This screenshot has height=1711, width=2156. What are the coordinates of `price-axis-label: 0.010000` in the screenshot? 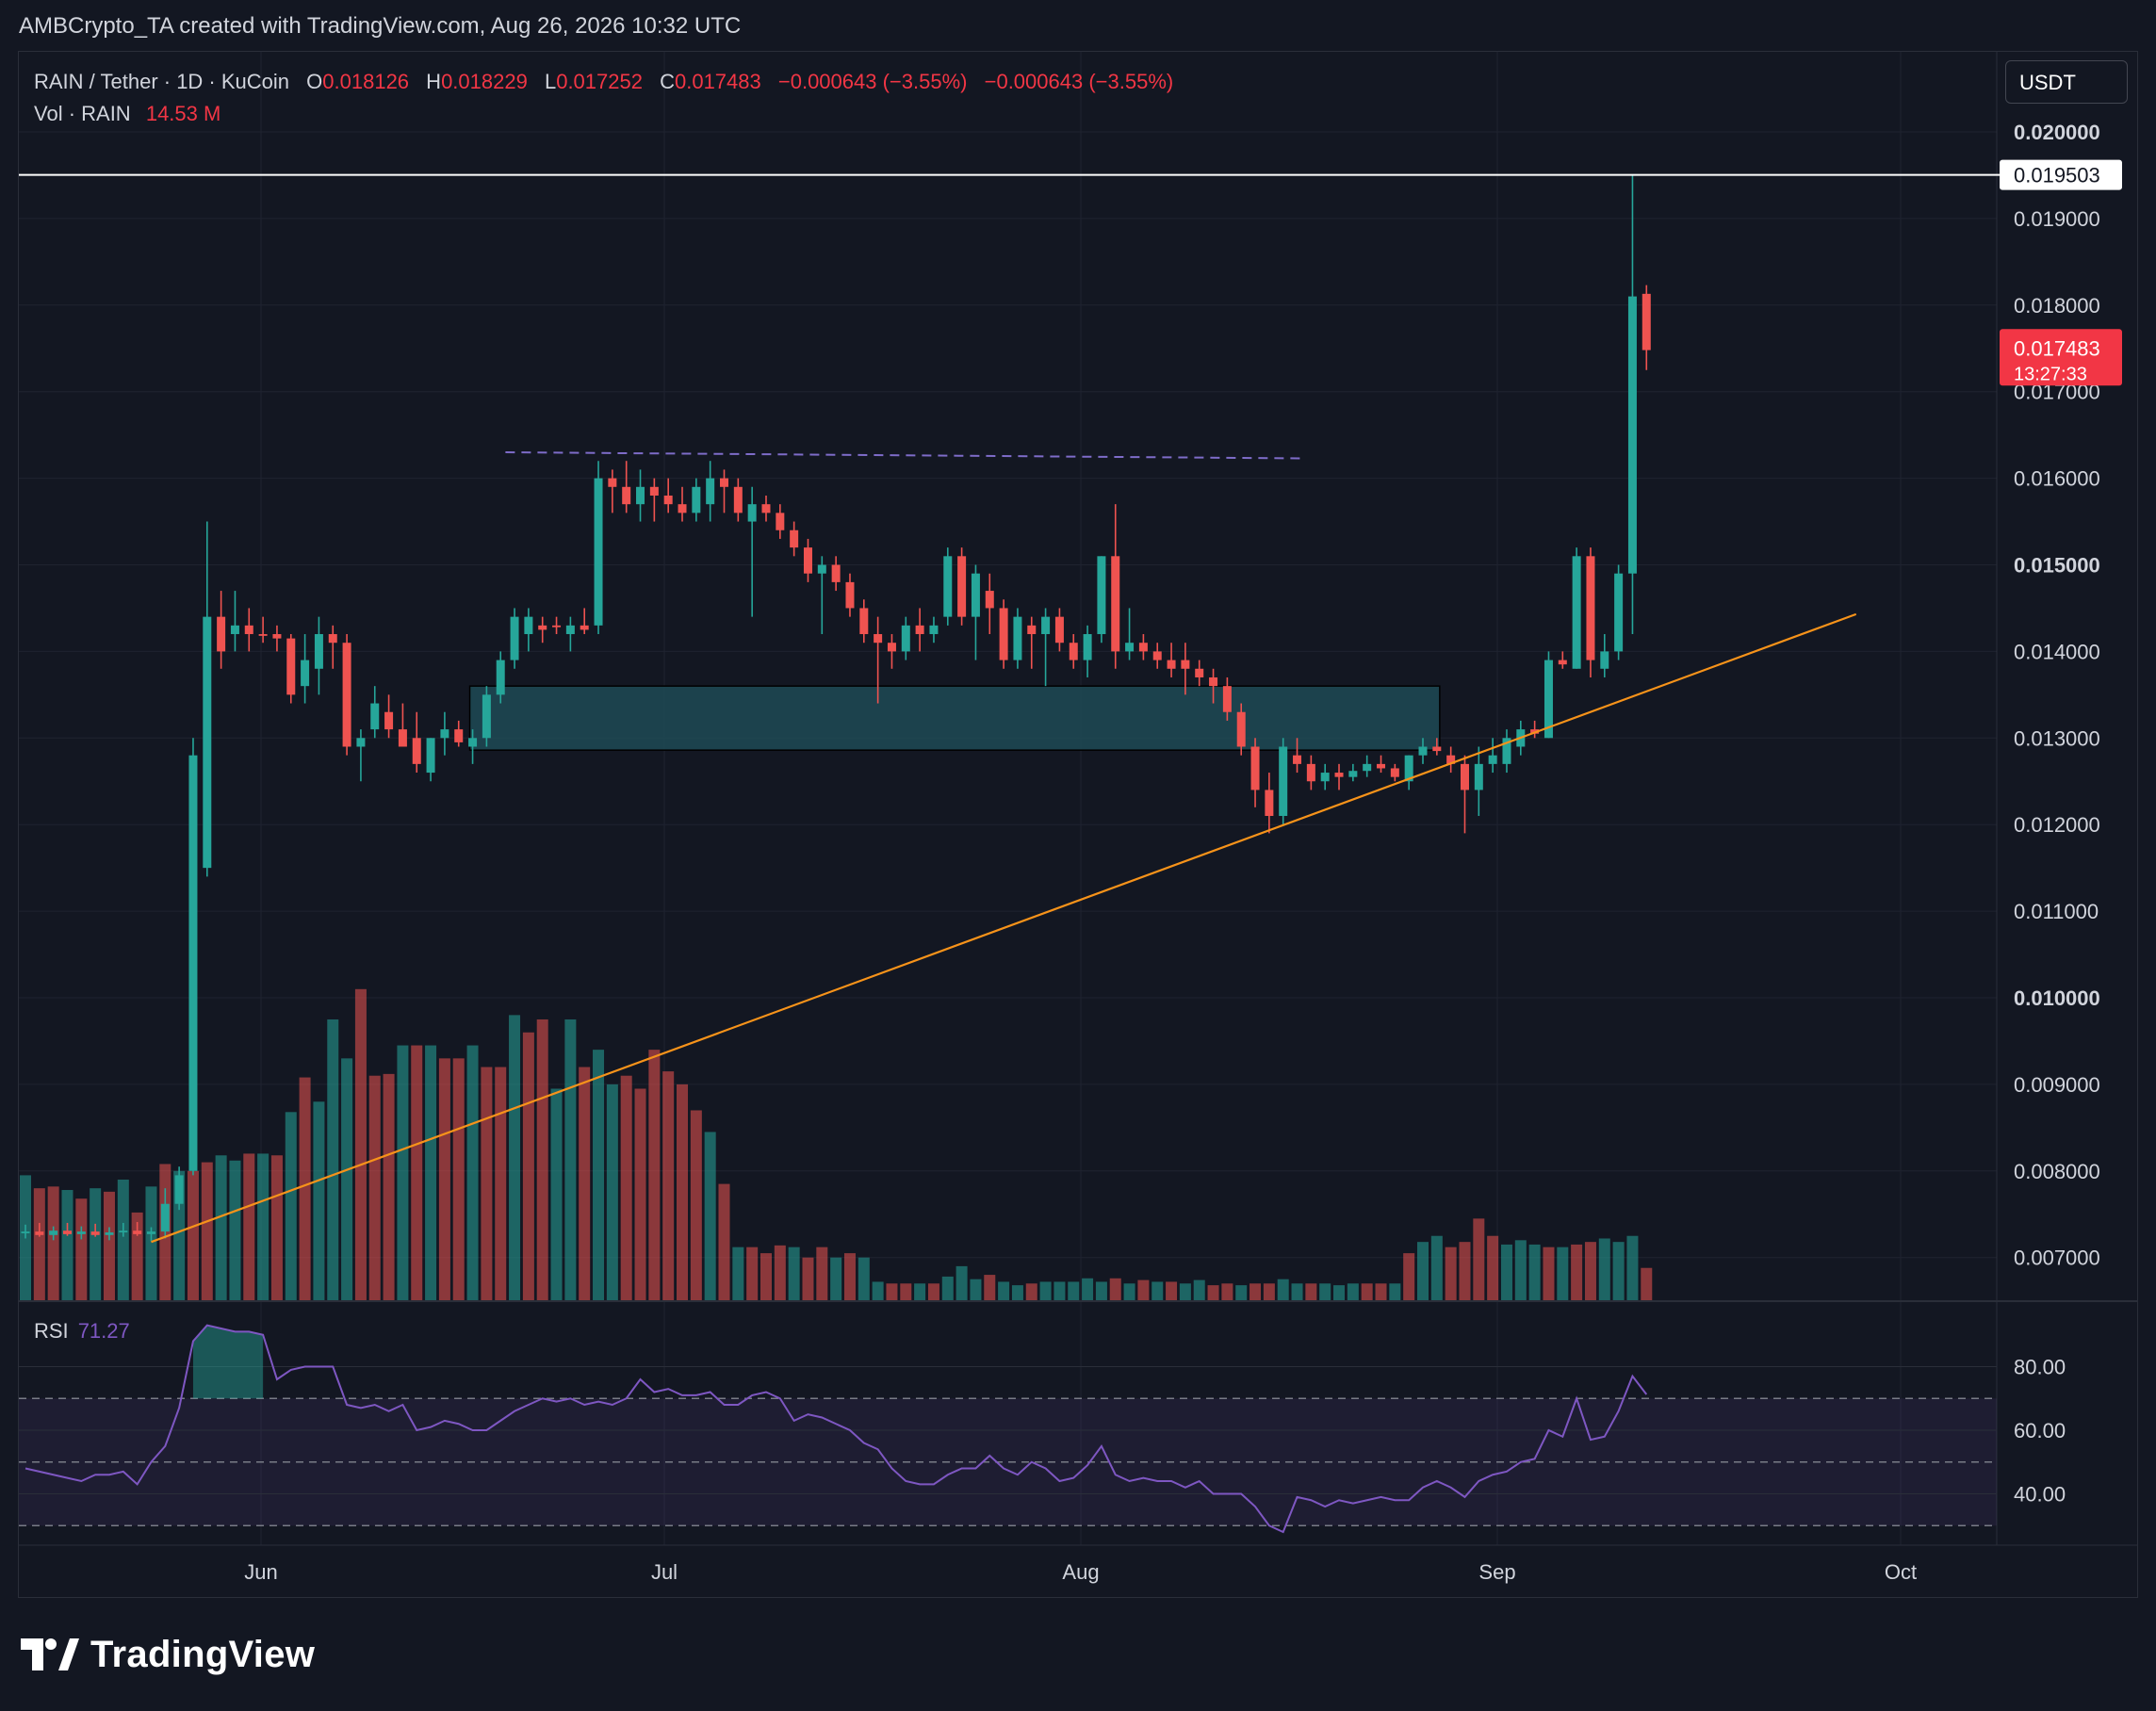 It's located at (2057, 998).